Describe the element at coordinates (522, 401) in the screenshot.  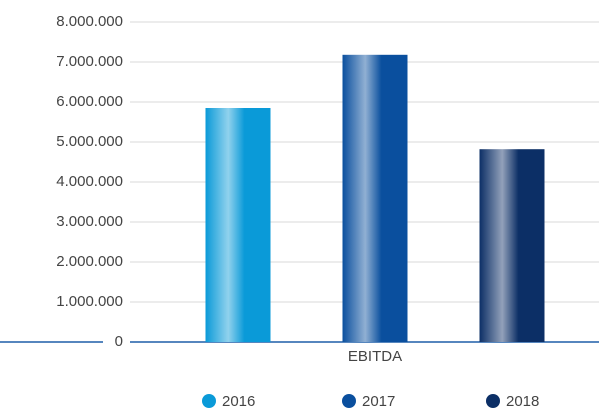
I see `legend-label: 2018` at that location.